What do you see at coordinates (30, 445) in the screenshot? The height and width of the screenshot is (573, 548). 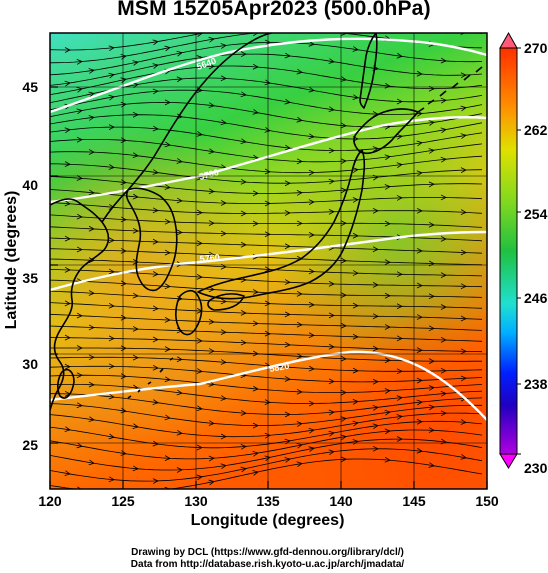 I see `y-tick-25: 25` at bounding box center [30, 445].